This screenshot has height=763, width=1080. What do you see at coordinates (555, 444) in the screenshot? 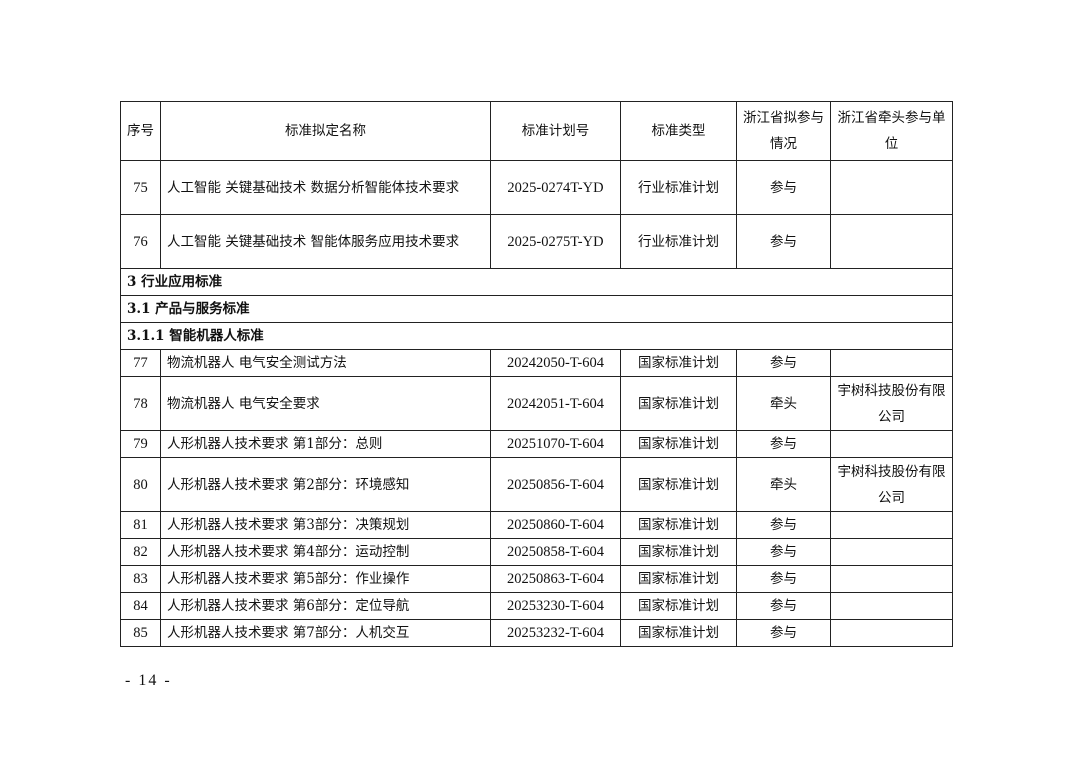
I see `cell-plan-no: 20251070-T-604` at bounding box center [555, 444].